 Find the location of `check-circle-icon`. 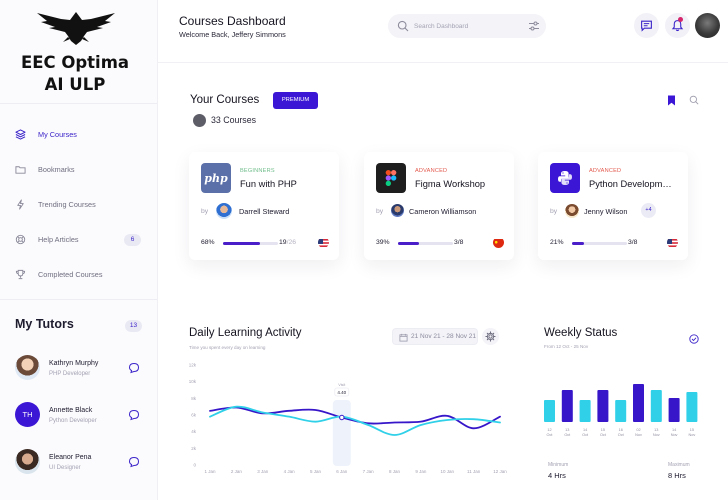

check-circle-icon is located at coordinates (694, 339).